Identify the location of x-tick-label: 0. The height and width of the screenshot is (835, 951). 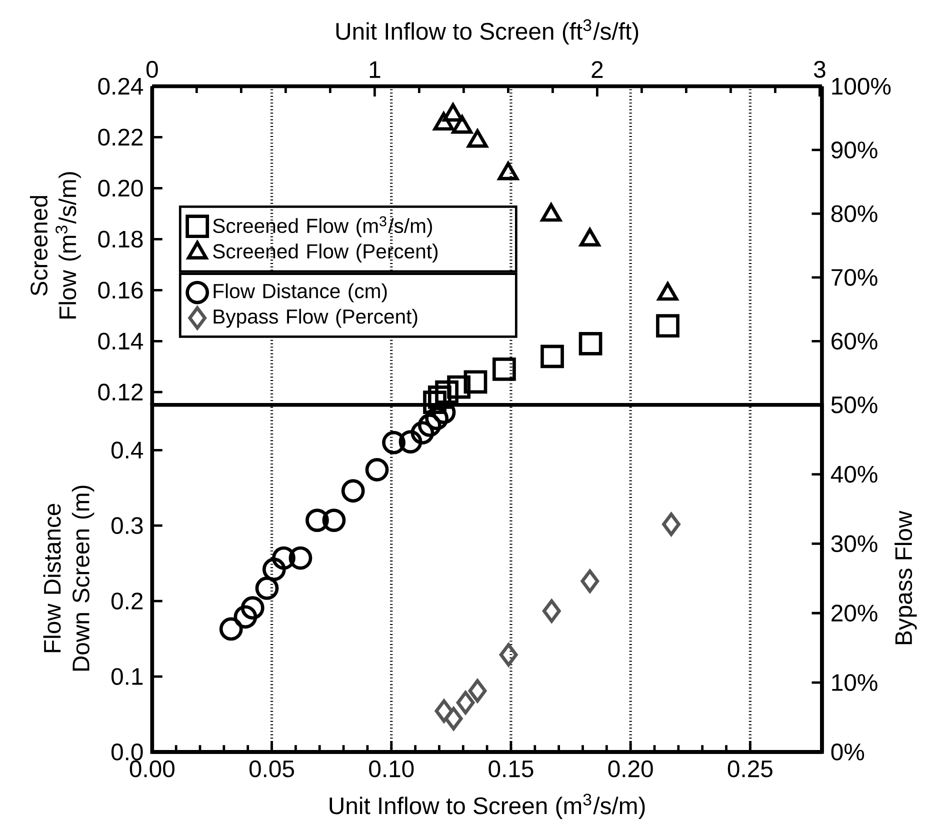
(152, 69).